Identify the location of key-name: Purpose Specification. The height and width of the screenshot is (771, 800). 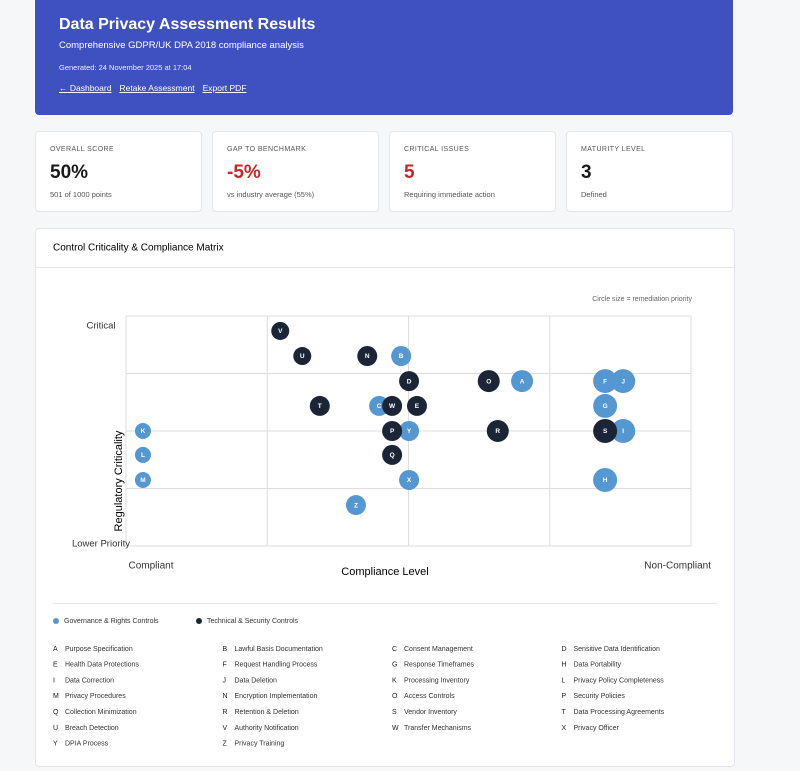
(99, 649).